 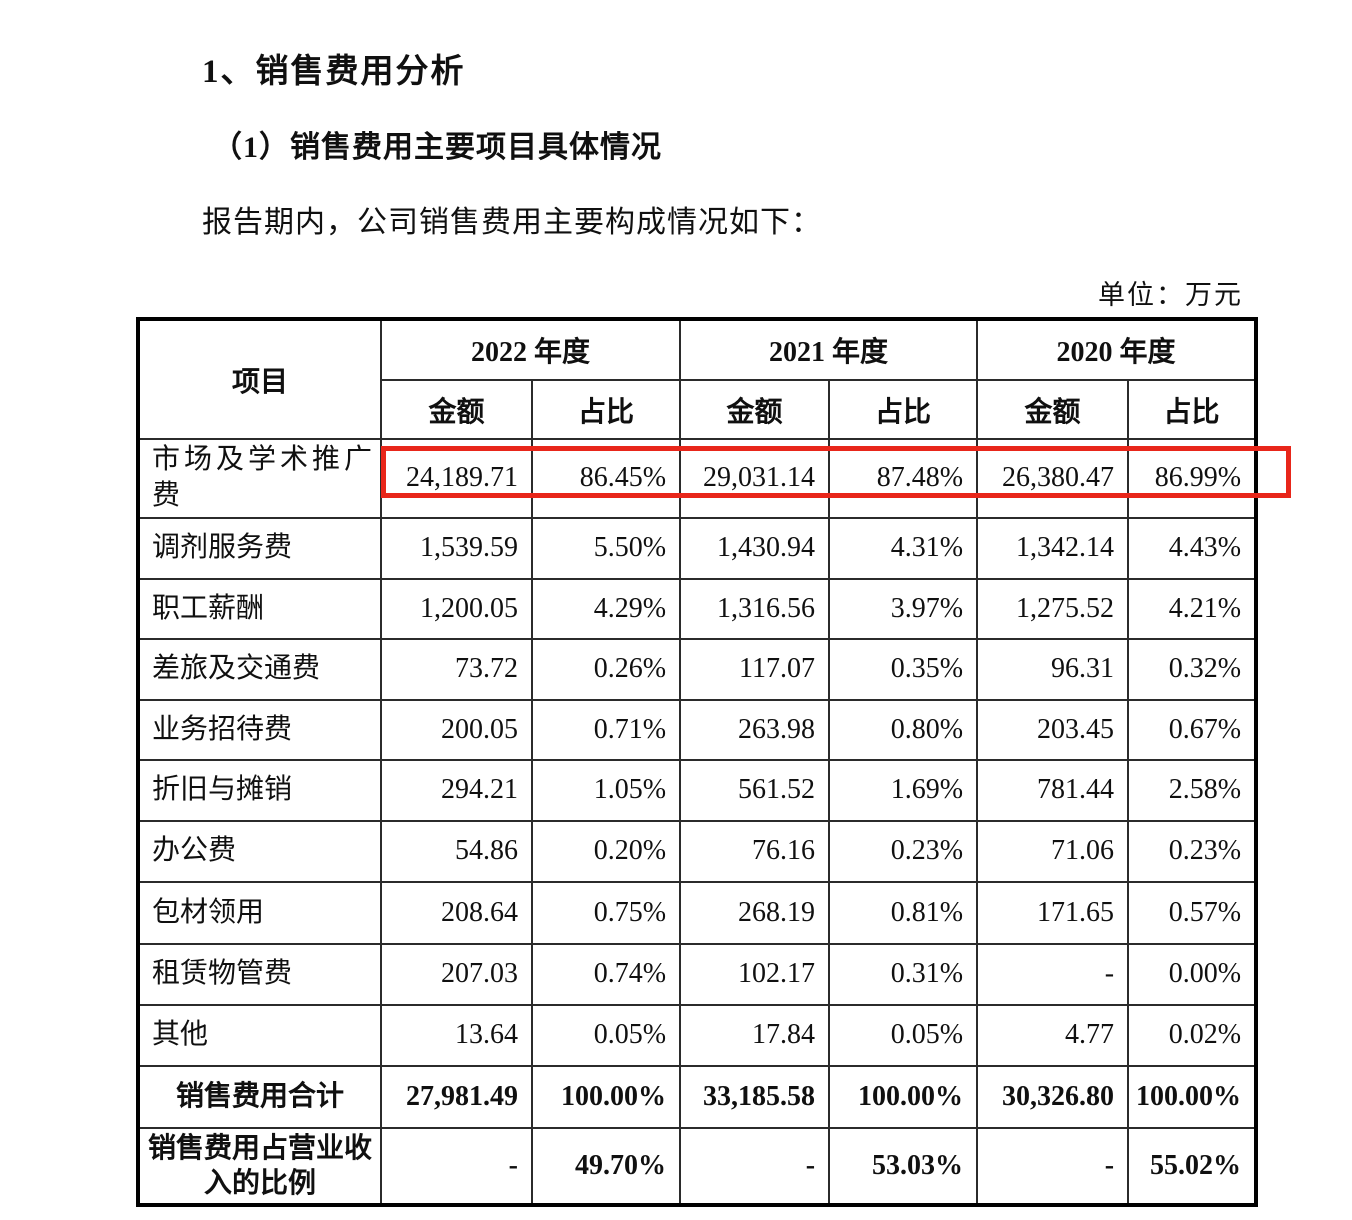 What do you see at coordinates (456, 912) in the screenshot?
I see `value-cell: 208.64` at bounding box center [456, 912].